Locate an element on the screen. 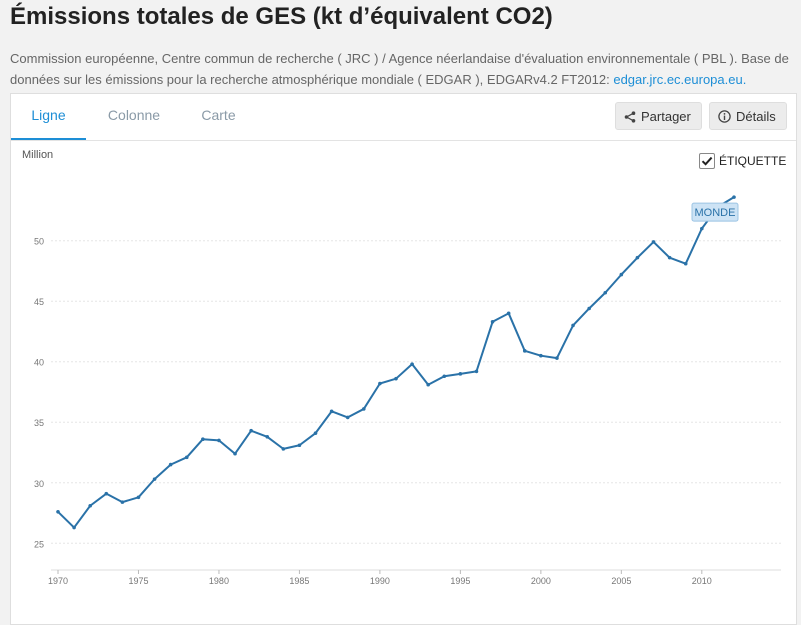 This screenshot has height=625, width=801. view-tabs: Ligne Colonne Carte is located at coordinates (403, 117).